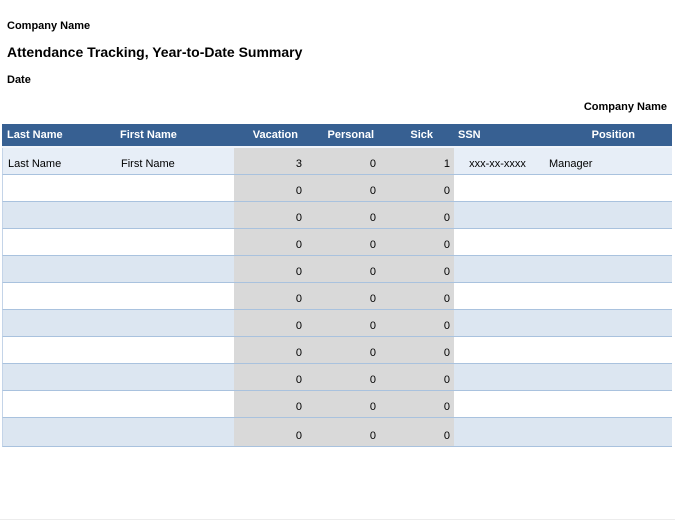 This screenshot has width=675, height=520. Describe the element at coordinates (469, 135) in the screenshot. I see `column-header-ssn: SSN` at that location.